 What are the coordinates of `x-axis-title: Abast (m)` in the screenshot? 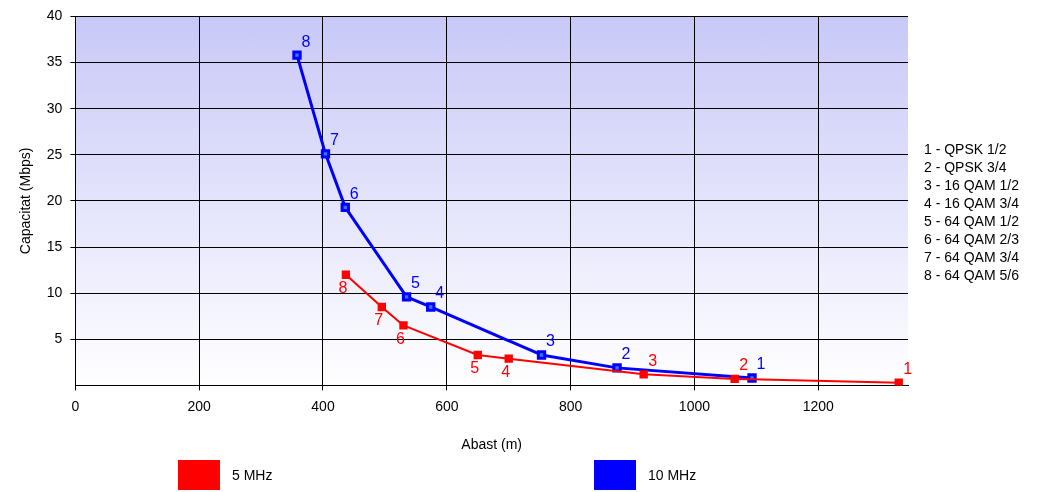 It's located at (492, 444).